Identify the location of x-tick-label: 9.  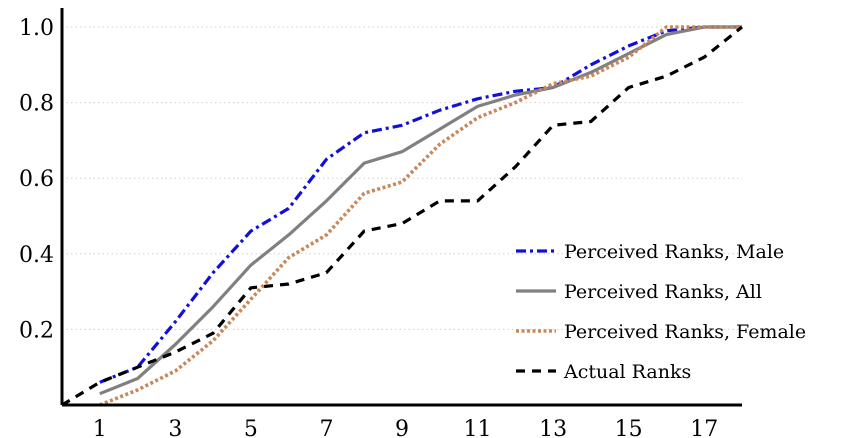
(402, 427).